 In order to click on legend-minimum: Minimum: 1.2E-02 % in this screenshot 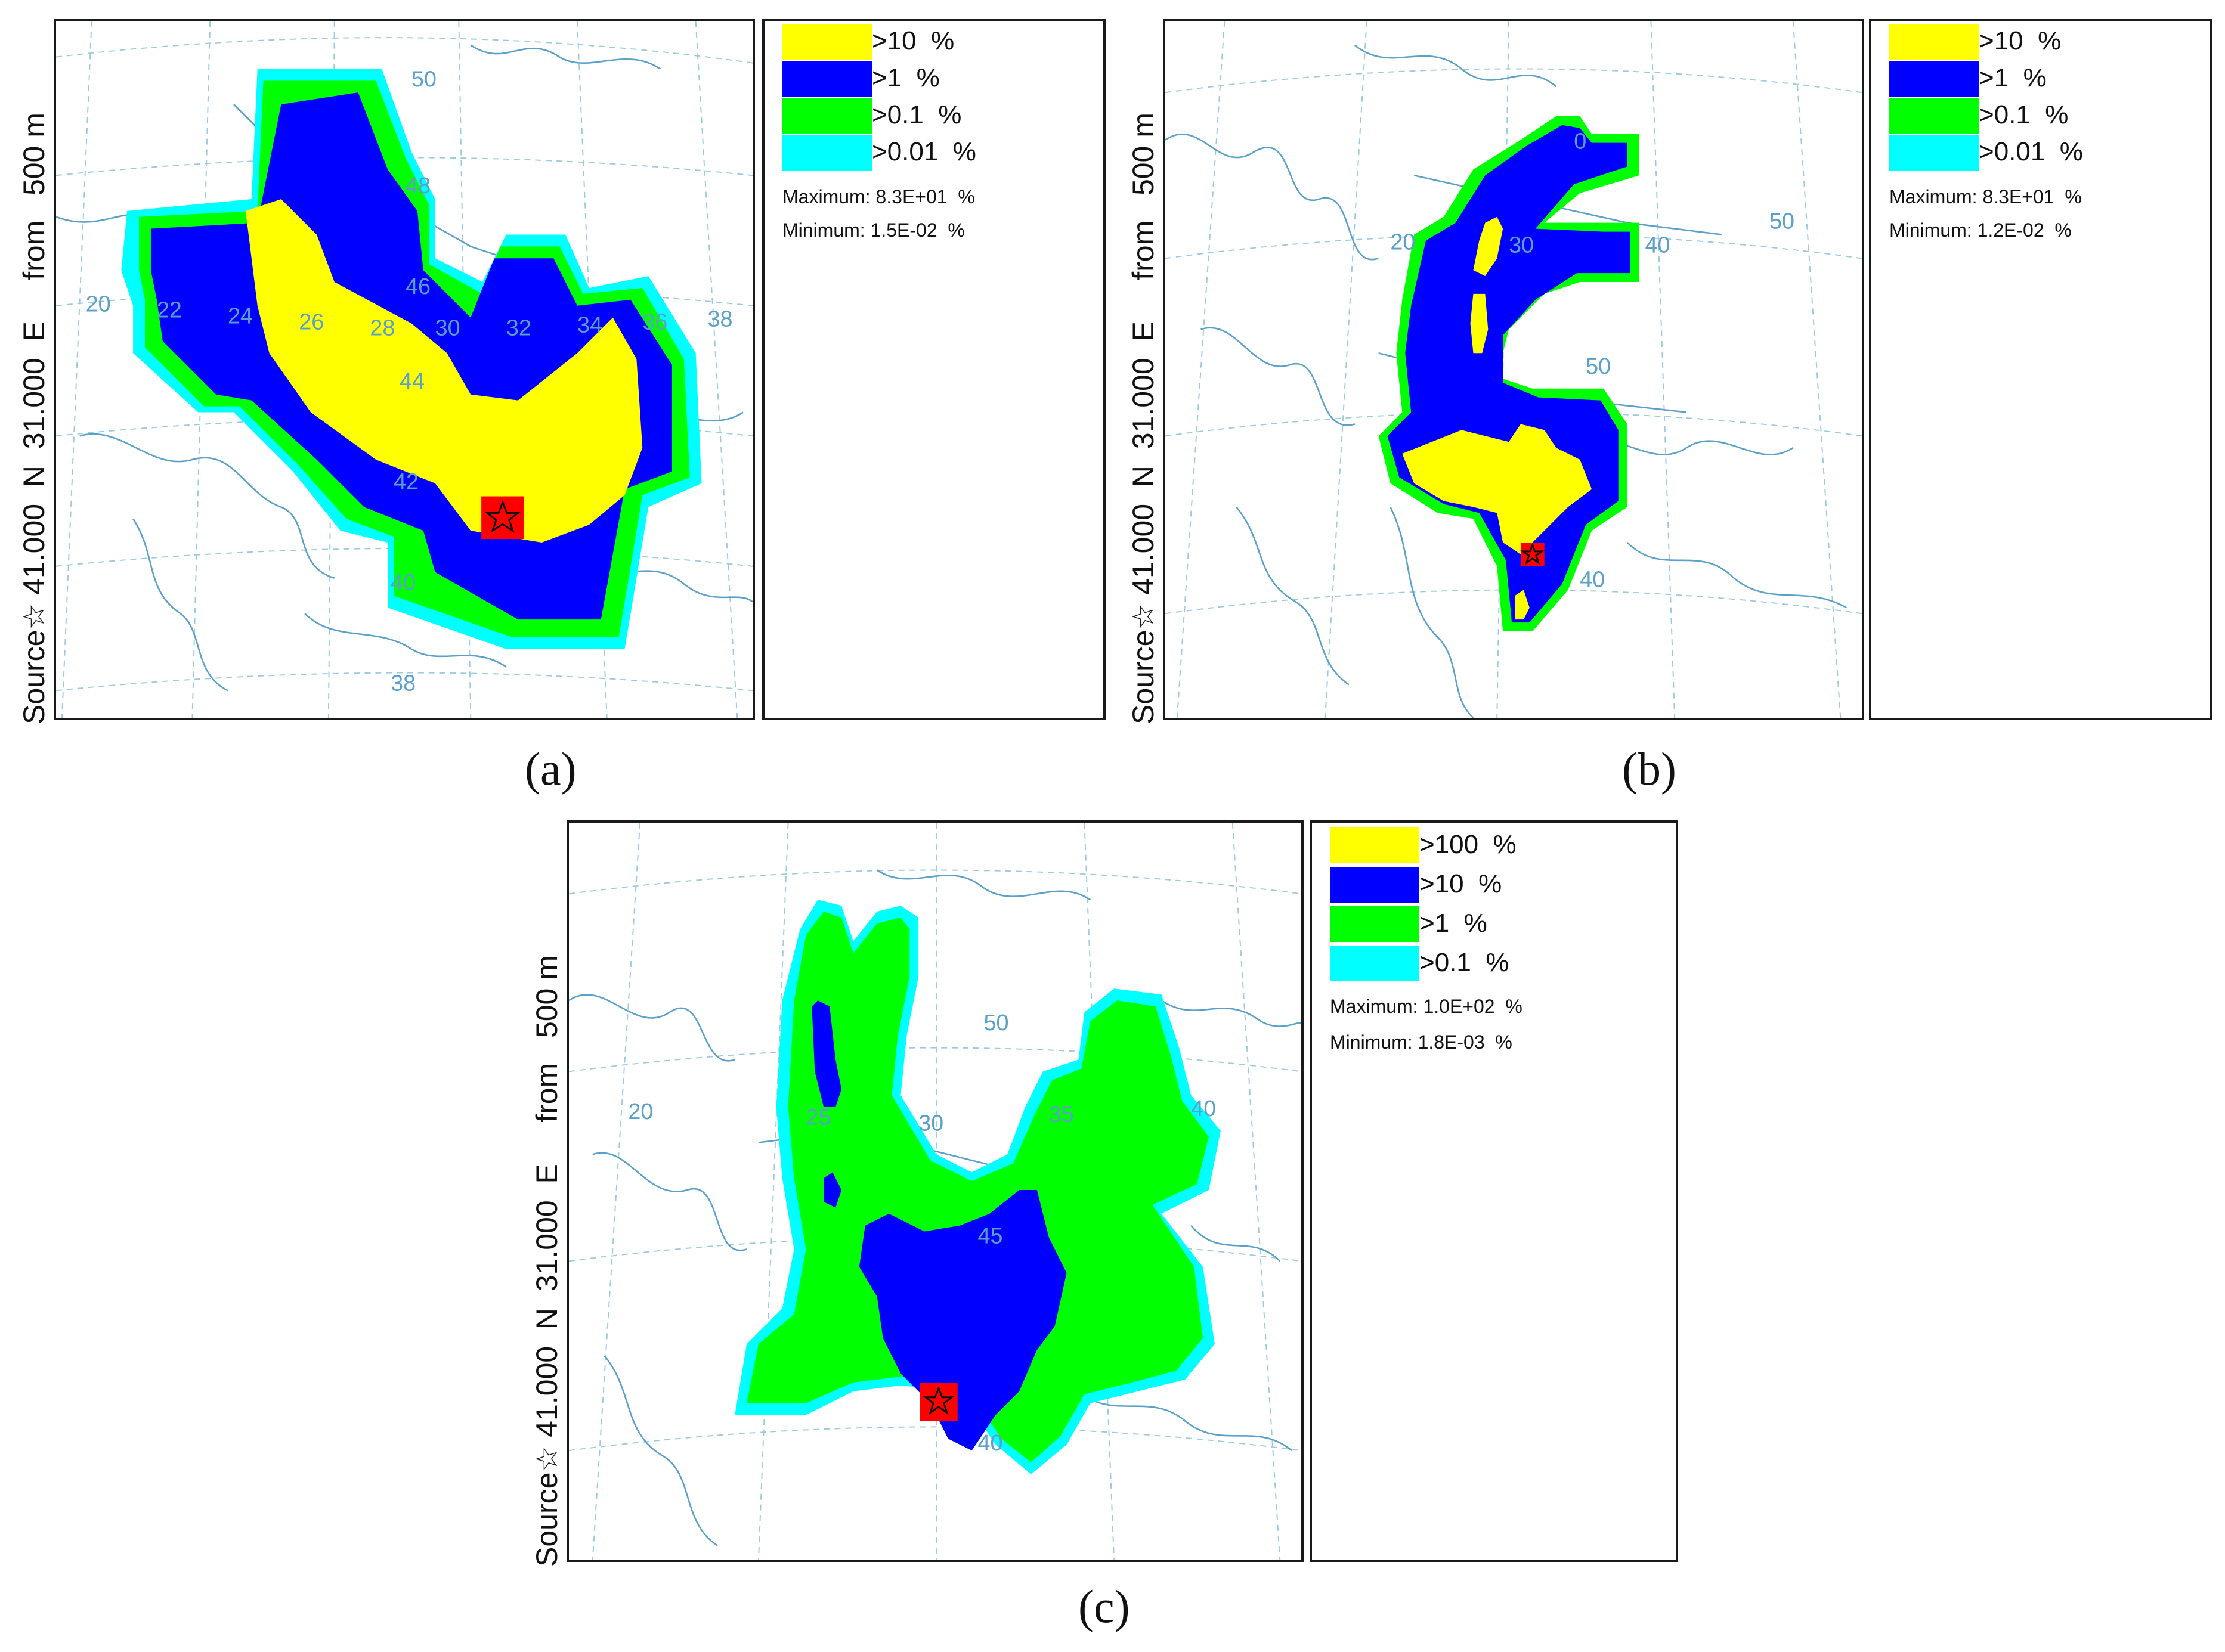, I will do `click(1981, 230)`.